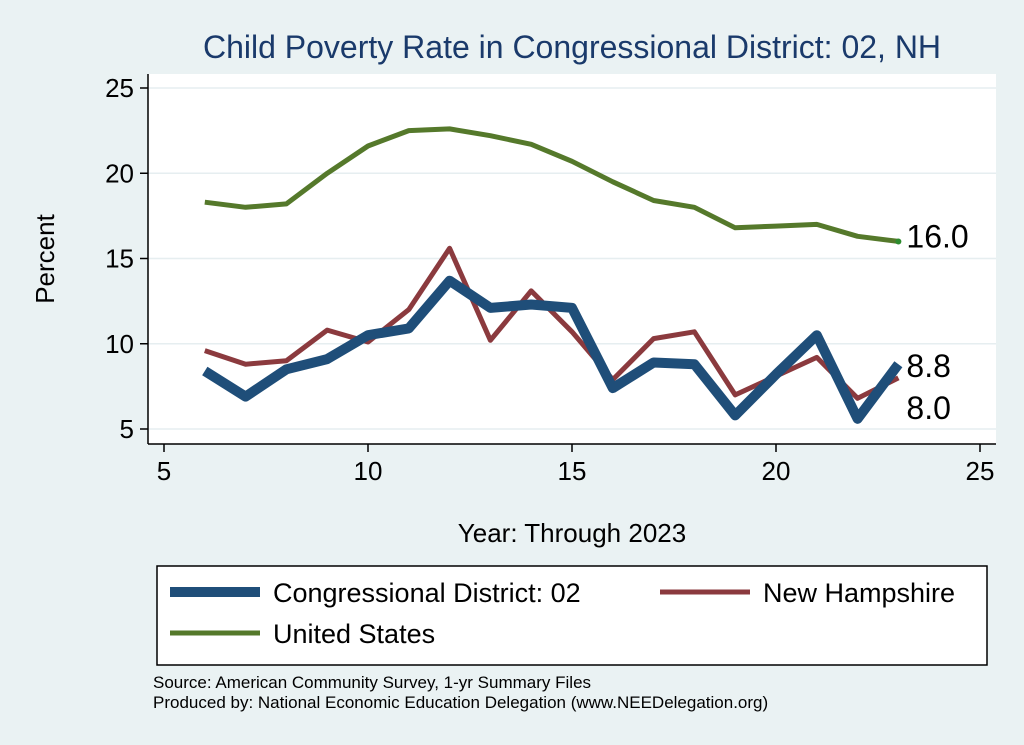 The height and width of the screenshot is (745, 1024). I want to click on end-label: 8.0, so click(928, 408).